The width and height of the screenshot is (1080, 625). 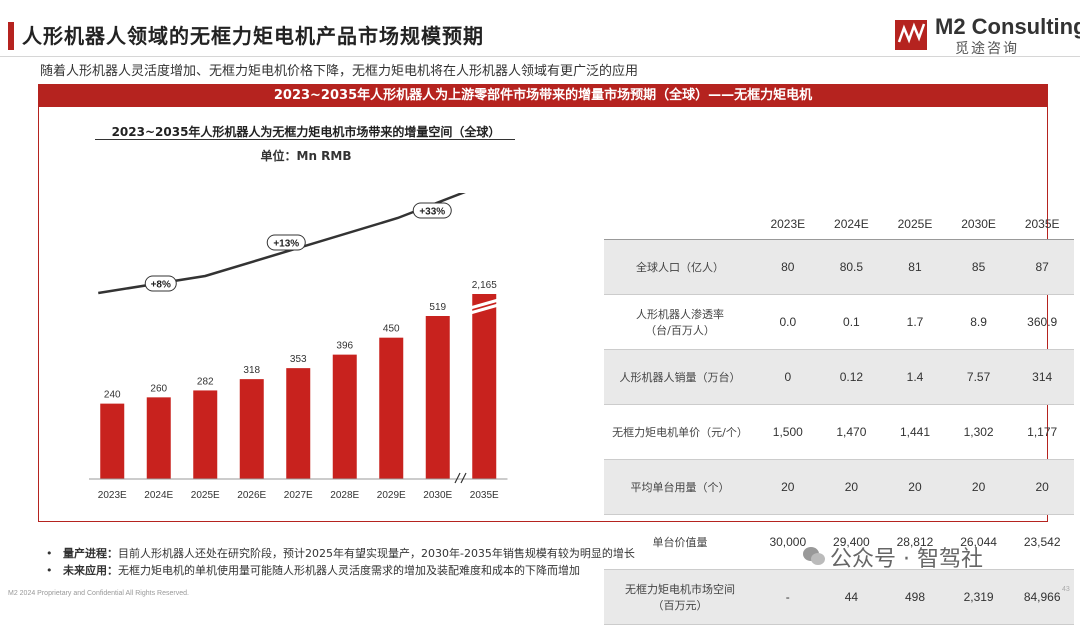 I want to click on table-cell: 1,441, so click(x=915, y=432).